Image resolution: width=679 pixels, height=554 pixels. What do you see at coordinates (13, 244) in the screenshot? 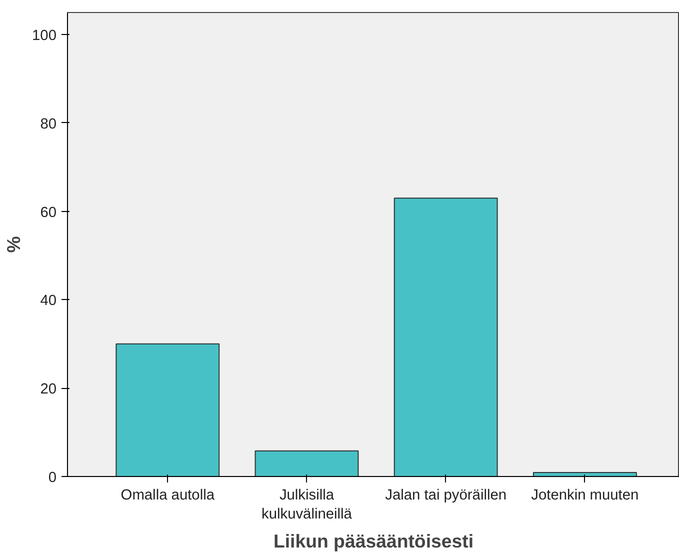
I see `y-axis-title: %` at bounding box center [13, 244].